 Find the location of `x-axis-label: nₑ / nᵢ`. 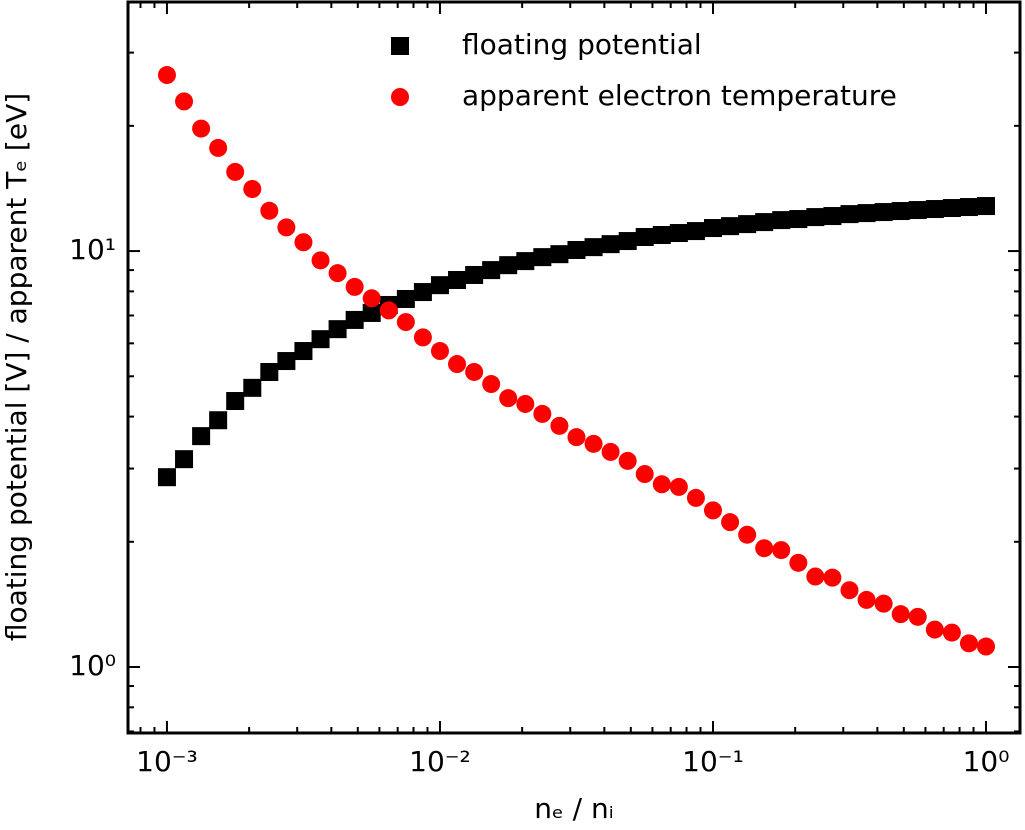

x-axis-label: nₑ / nᵢ is located at coordinates (573, 808).